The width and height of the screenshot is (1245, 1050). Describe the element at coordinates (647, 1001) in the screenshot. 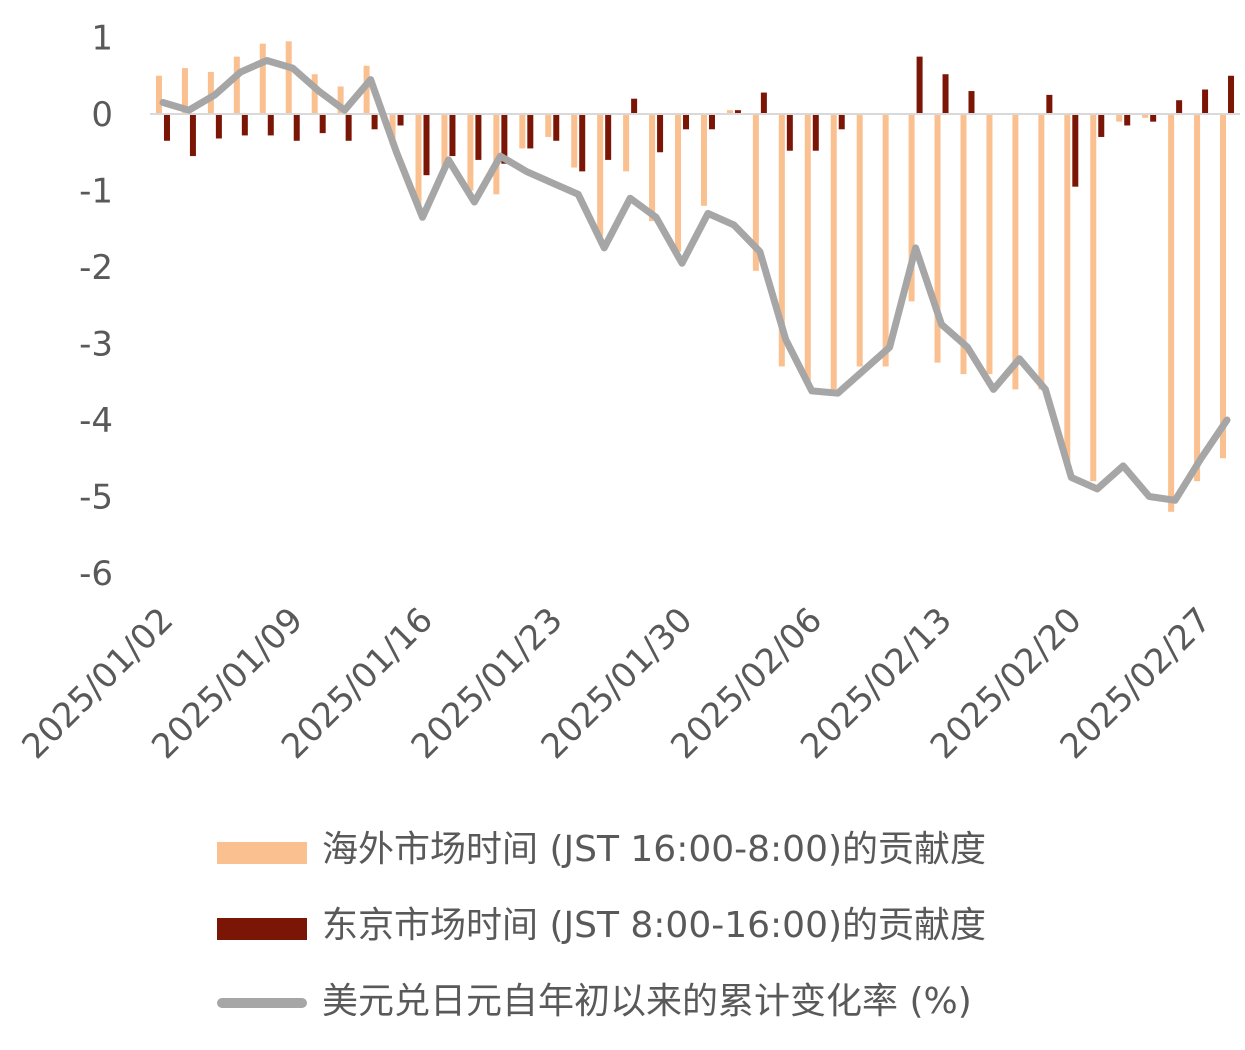

I see `legend-label-usdjpy: 美元兑日元自年初以来的累计变化率 (%)` at that location.